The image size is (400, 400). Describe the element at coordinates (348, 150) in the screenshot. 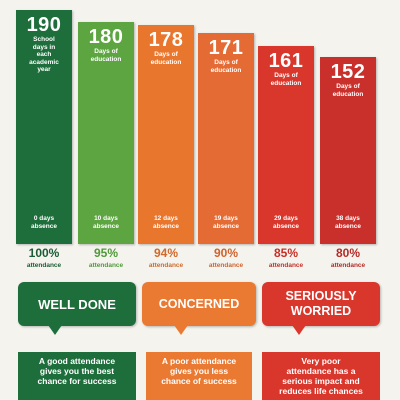

I see `bar-5: 152 Days of education 38 days absence` at that location.